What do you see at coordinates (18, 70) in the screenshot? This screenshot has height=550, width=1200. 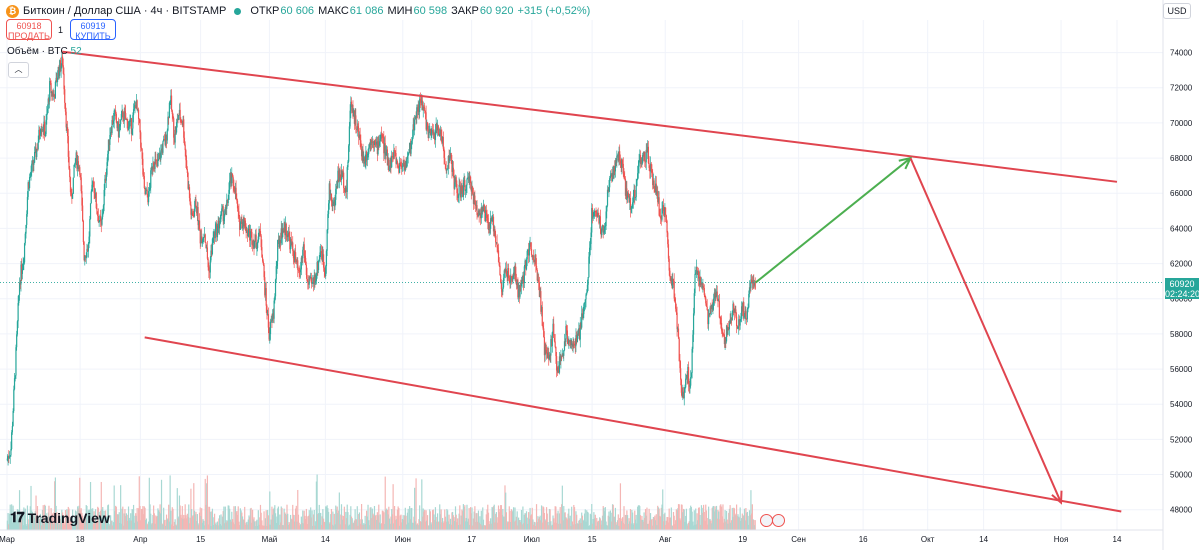 I see `chevron-up-icon: ︿` at bounding box center [18, 70].